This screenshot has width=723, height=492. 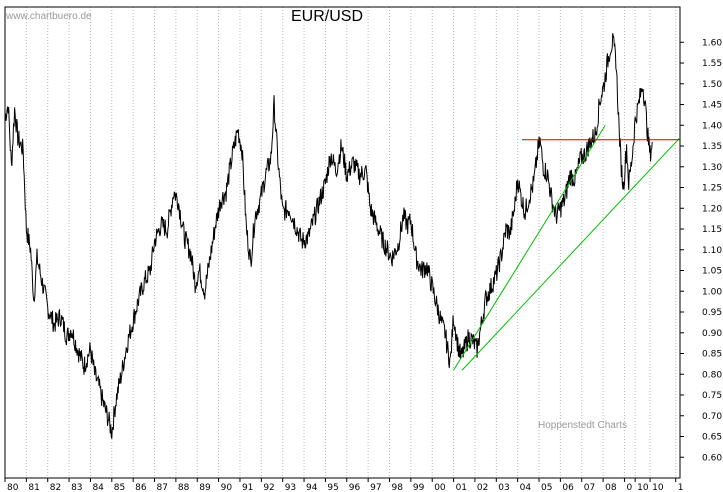 What do you see at coordinates (568, 487) in the screenshot?
I see `x-tick-label-26: 06` at bounding box center [568, 487].